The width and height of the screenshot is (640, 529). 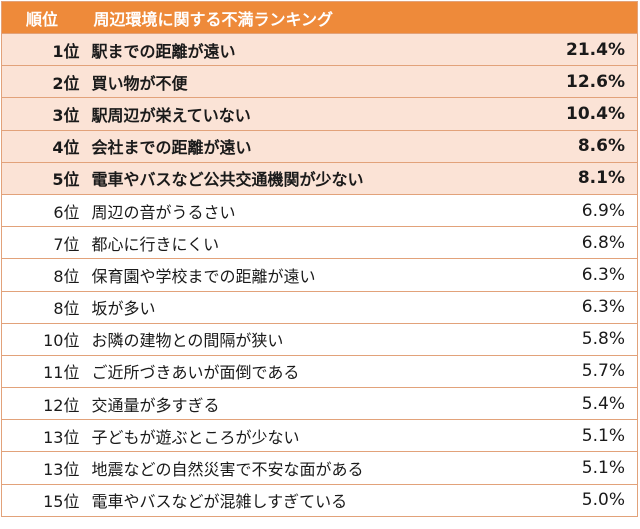 I want to click on table-row: 13位 子どもが遊ぶところが少ない 5.1%, so click(x=319, y=436).